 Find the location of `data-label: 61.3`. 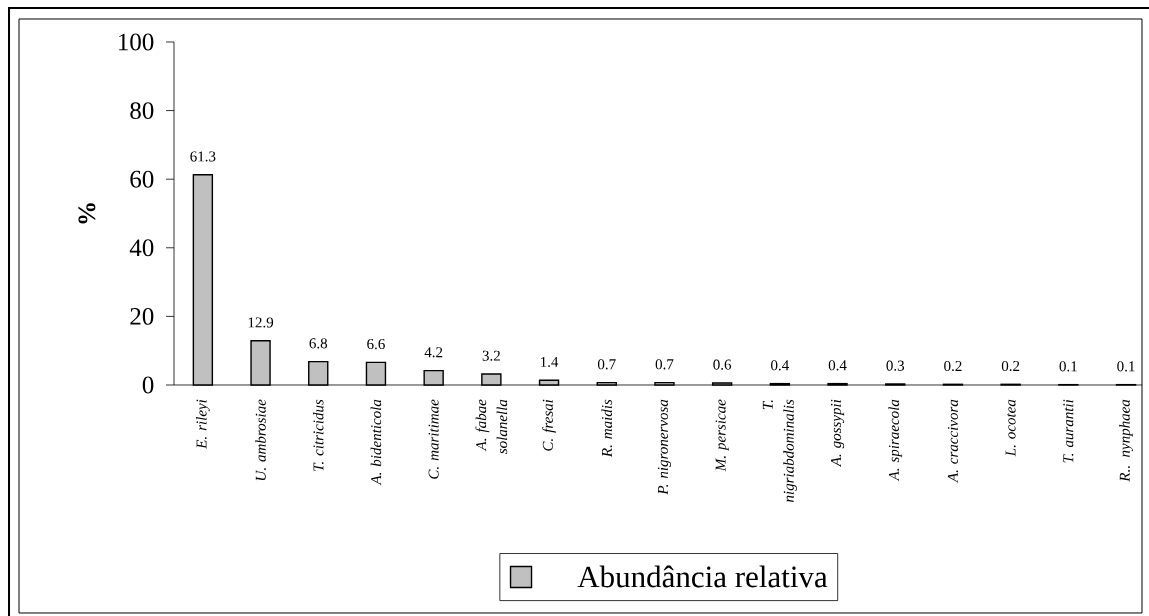

data-label: 61.3 is located at coordinates (203, 156).